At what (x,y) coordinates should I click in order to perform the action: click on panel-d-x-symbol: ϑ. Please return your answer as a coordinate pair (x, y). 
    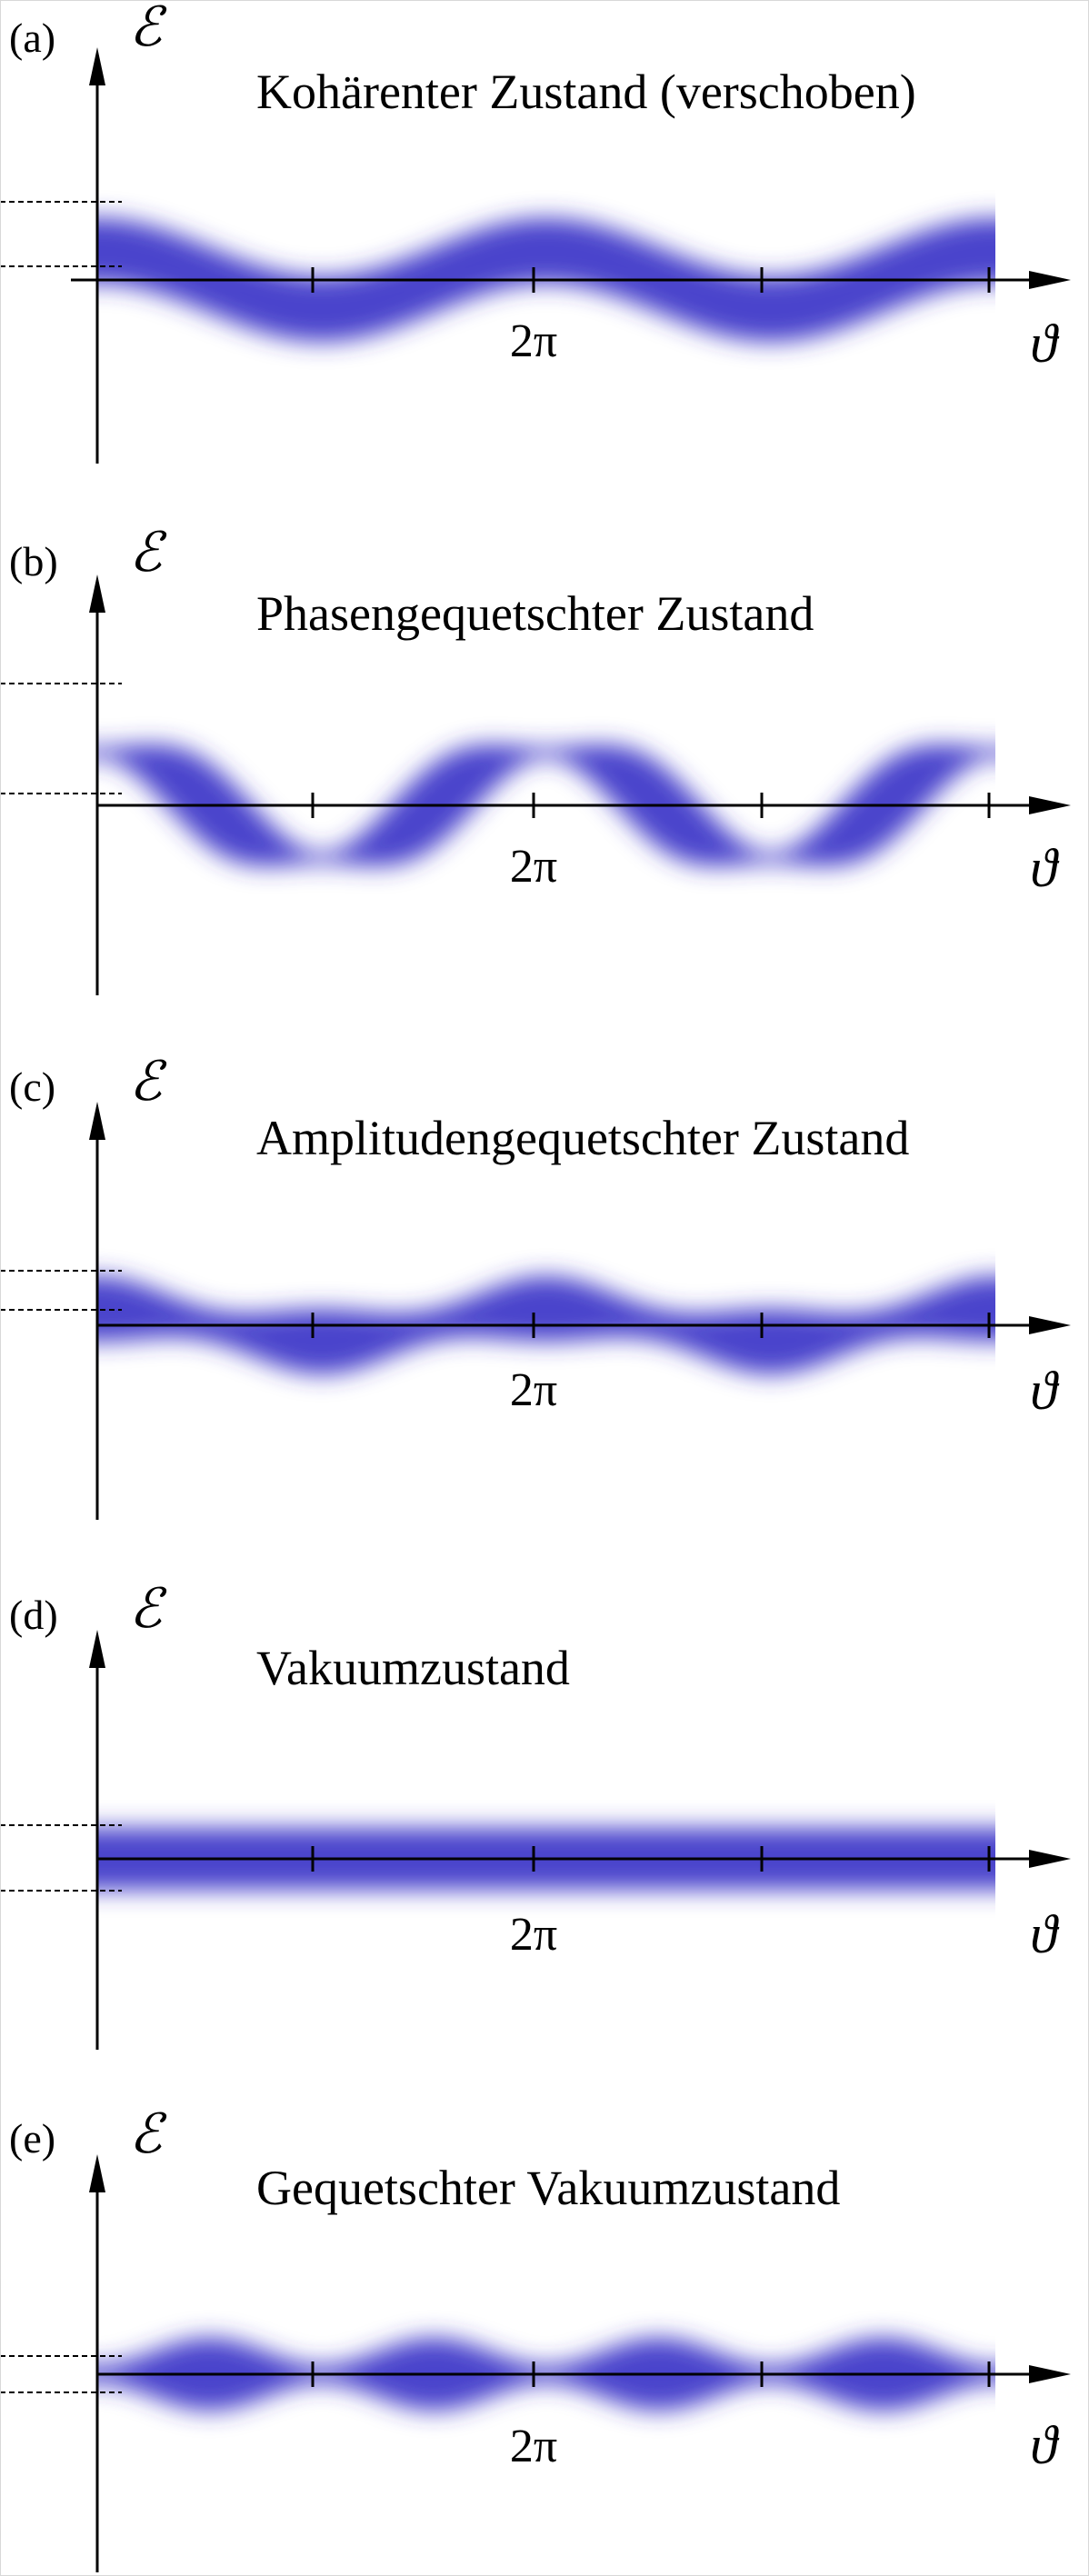
    Looking at the image, I should click on (1045, 1934).